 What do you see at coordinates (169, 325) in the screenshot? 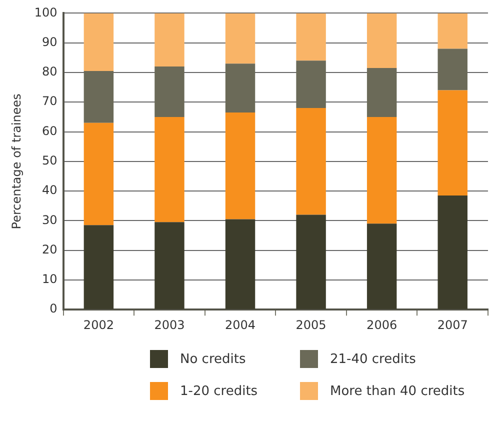
I see `x-tick-label: 2003` at bounding box center [169, 325].